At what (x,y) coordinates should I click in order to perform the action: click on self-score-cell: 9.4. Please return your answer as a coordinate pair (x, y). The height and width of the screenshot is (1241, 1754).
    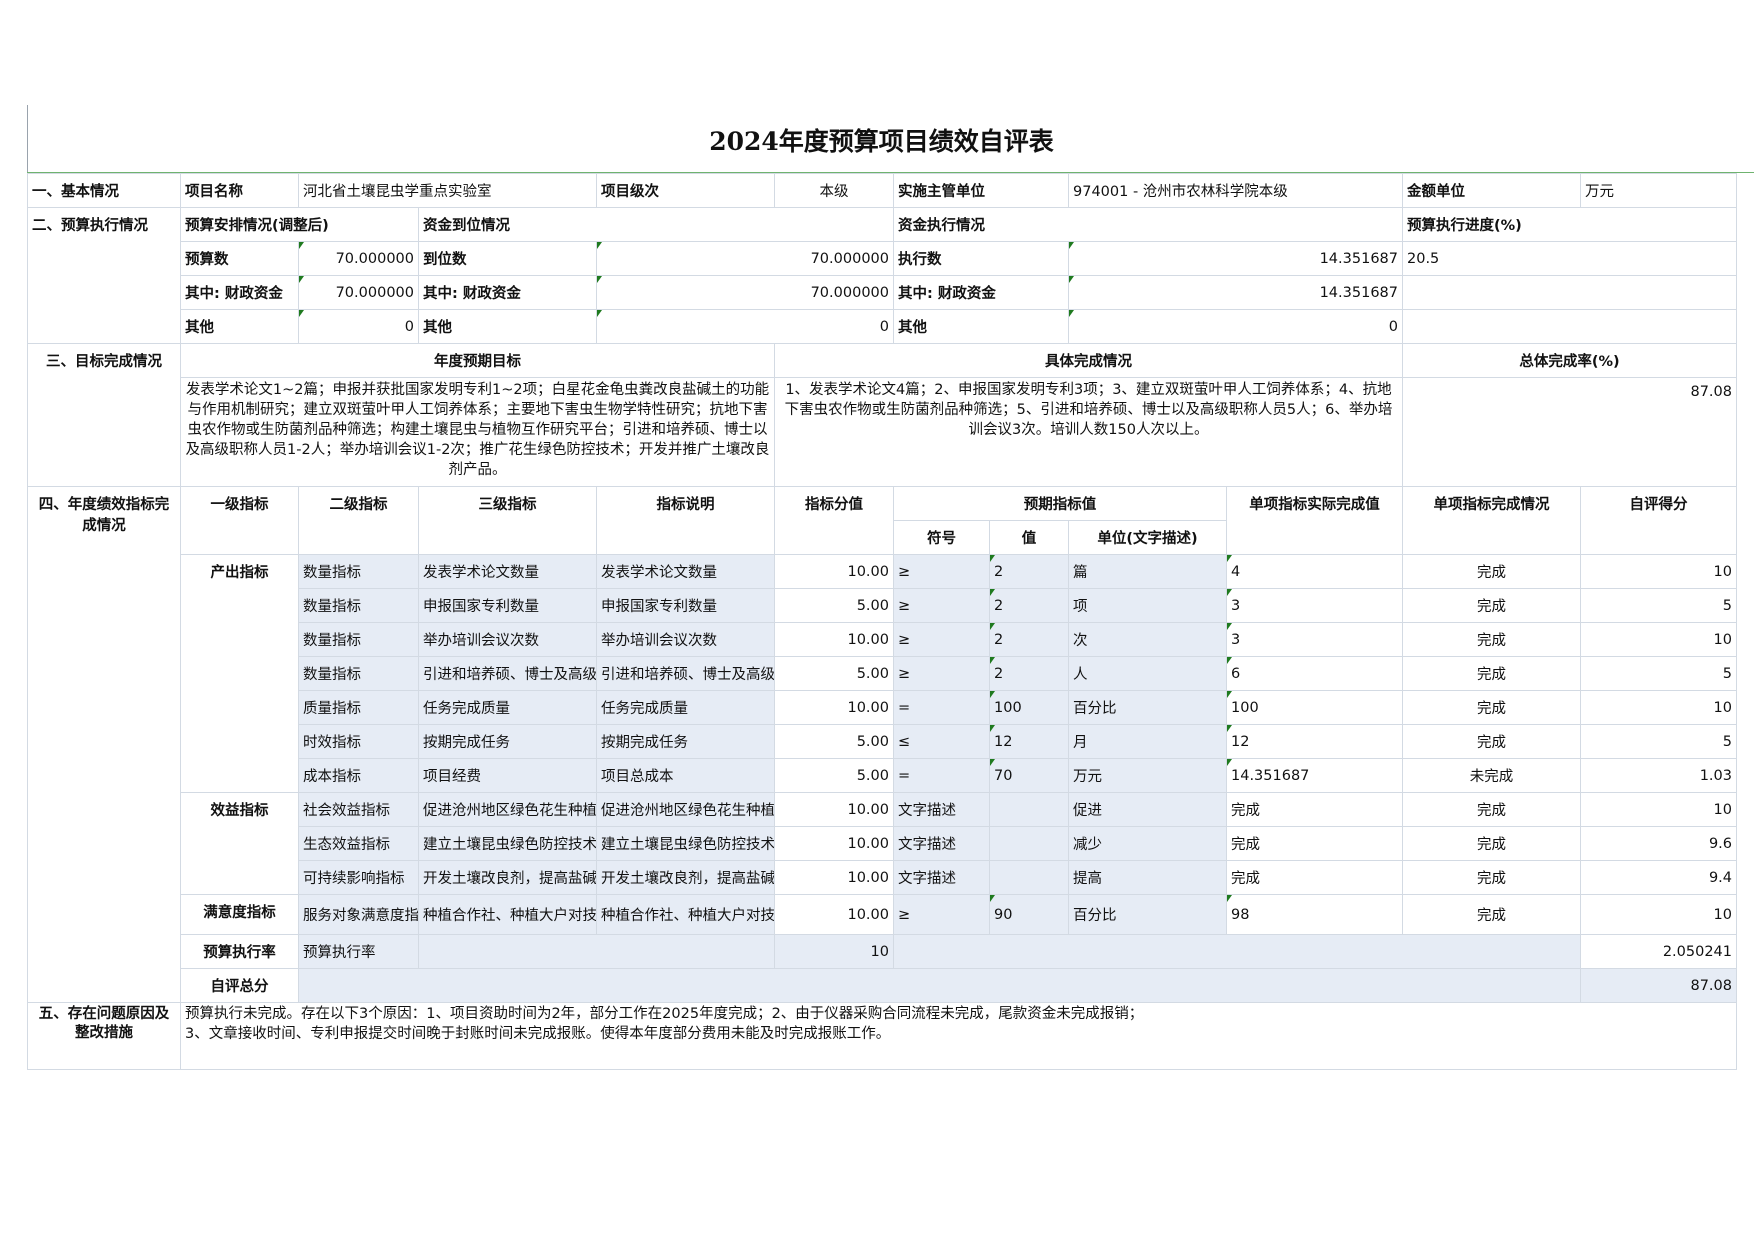
    Looking at the image, I should click on (1658, 877).